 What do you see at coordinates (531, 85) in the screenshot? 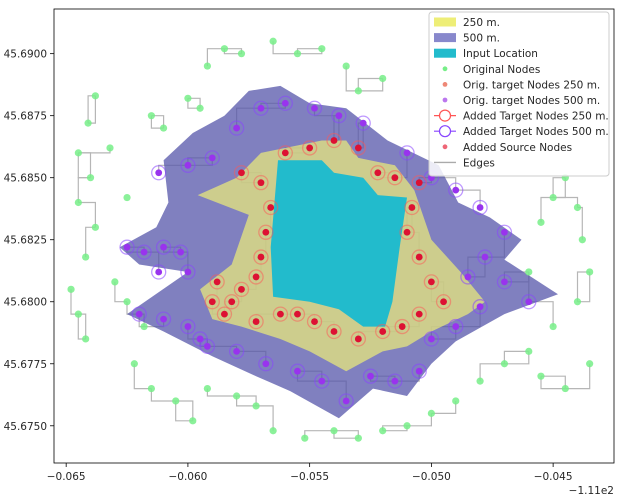
I see `legend-label: Orig. target Nodes 250 m.` at bounding box center [531, 85].